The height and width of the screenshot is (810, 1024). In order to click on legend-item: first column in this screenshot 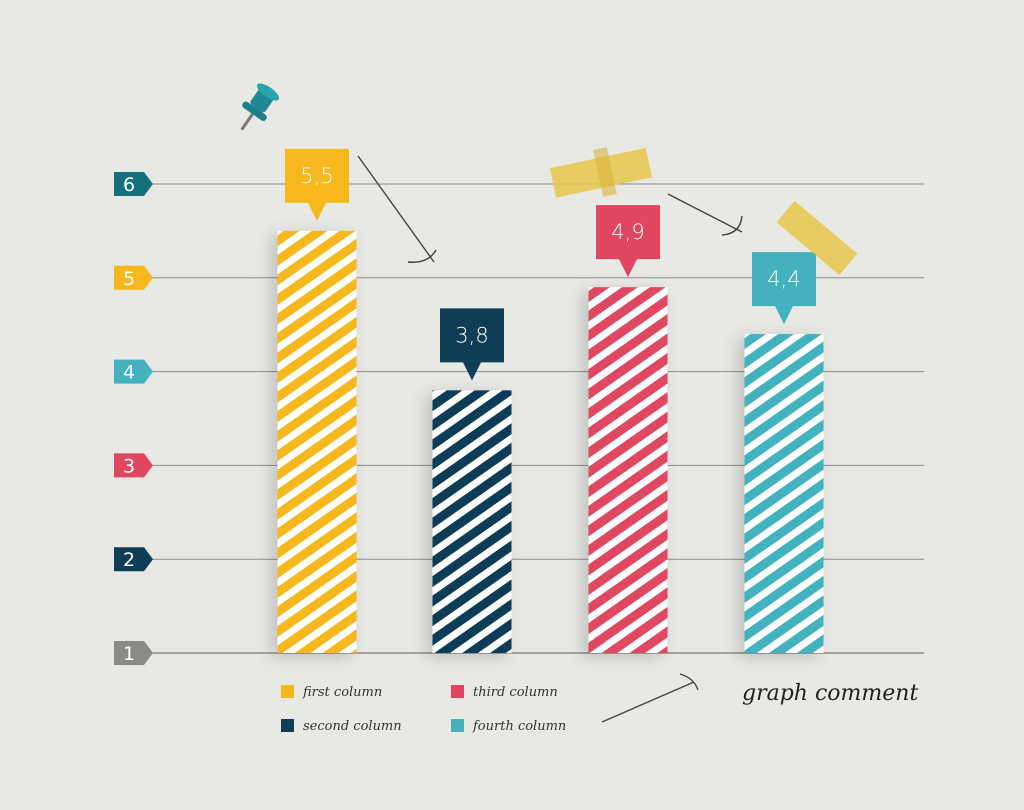, I will do `click(331, 692)`.